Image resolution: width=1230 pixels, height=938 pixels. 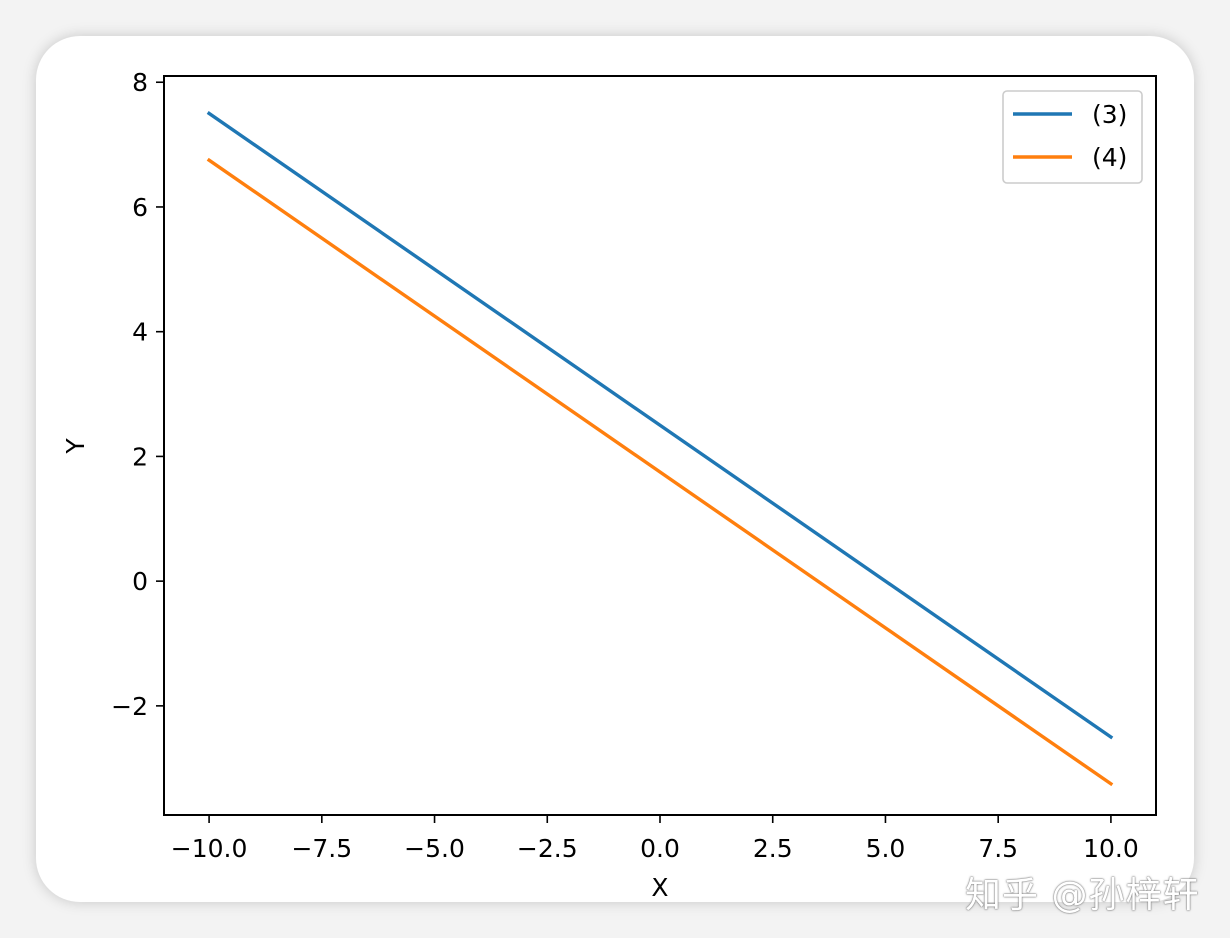 What do you see at coordinates (140, 82) in the screenshot?
I see `y-tick-label: 8` at bounding box center [140, 82].